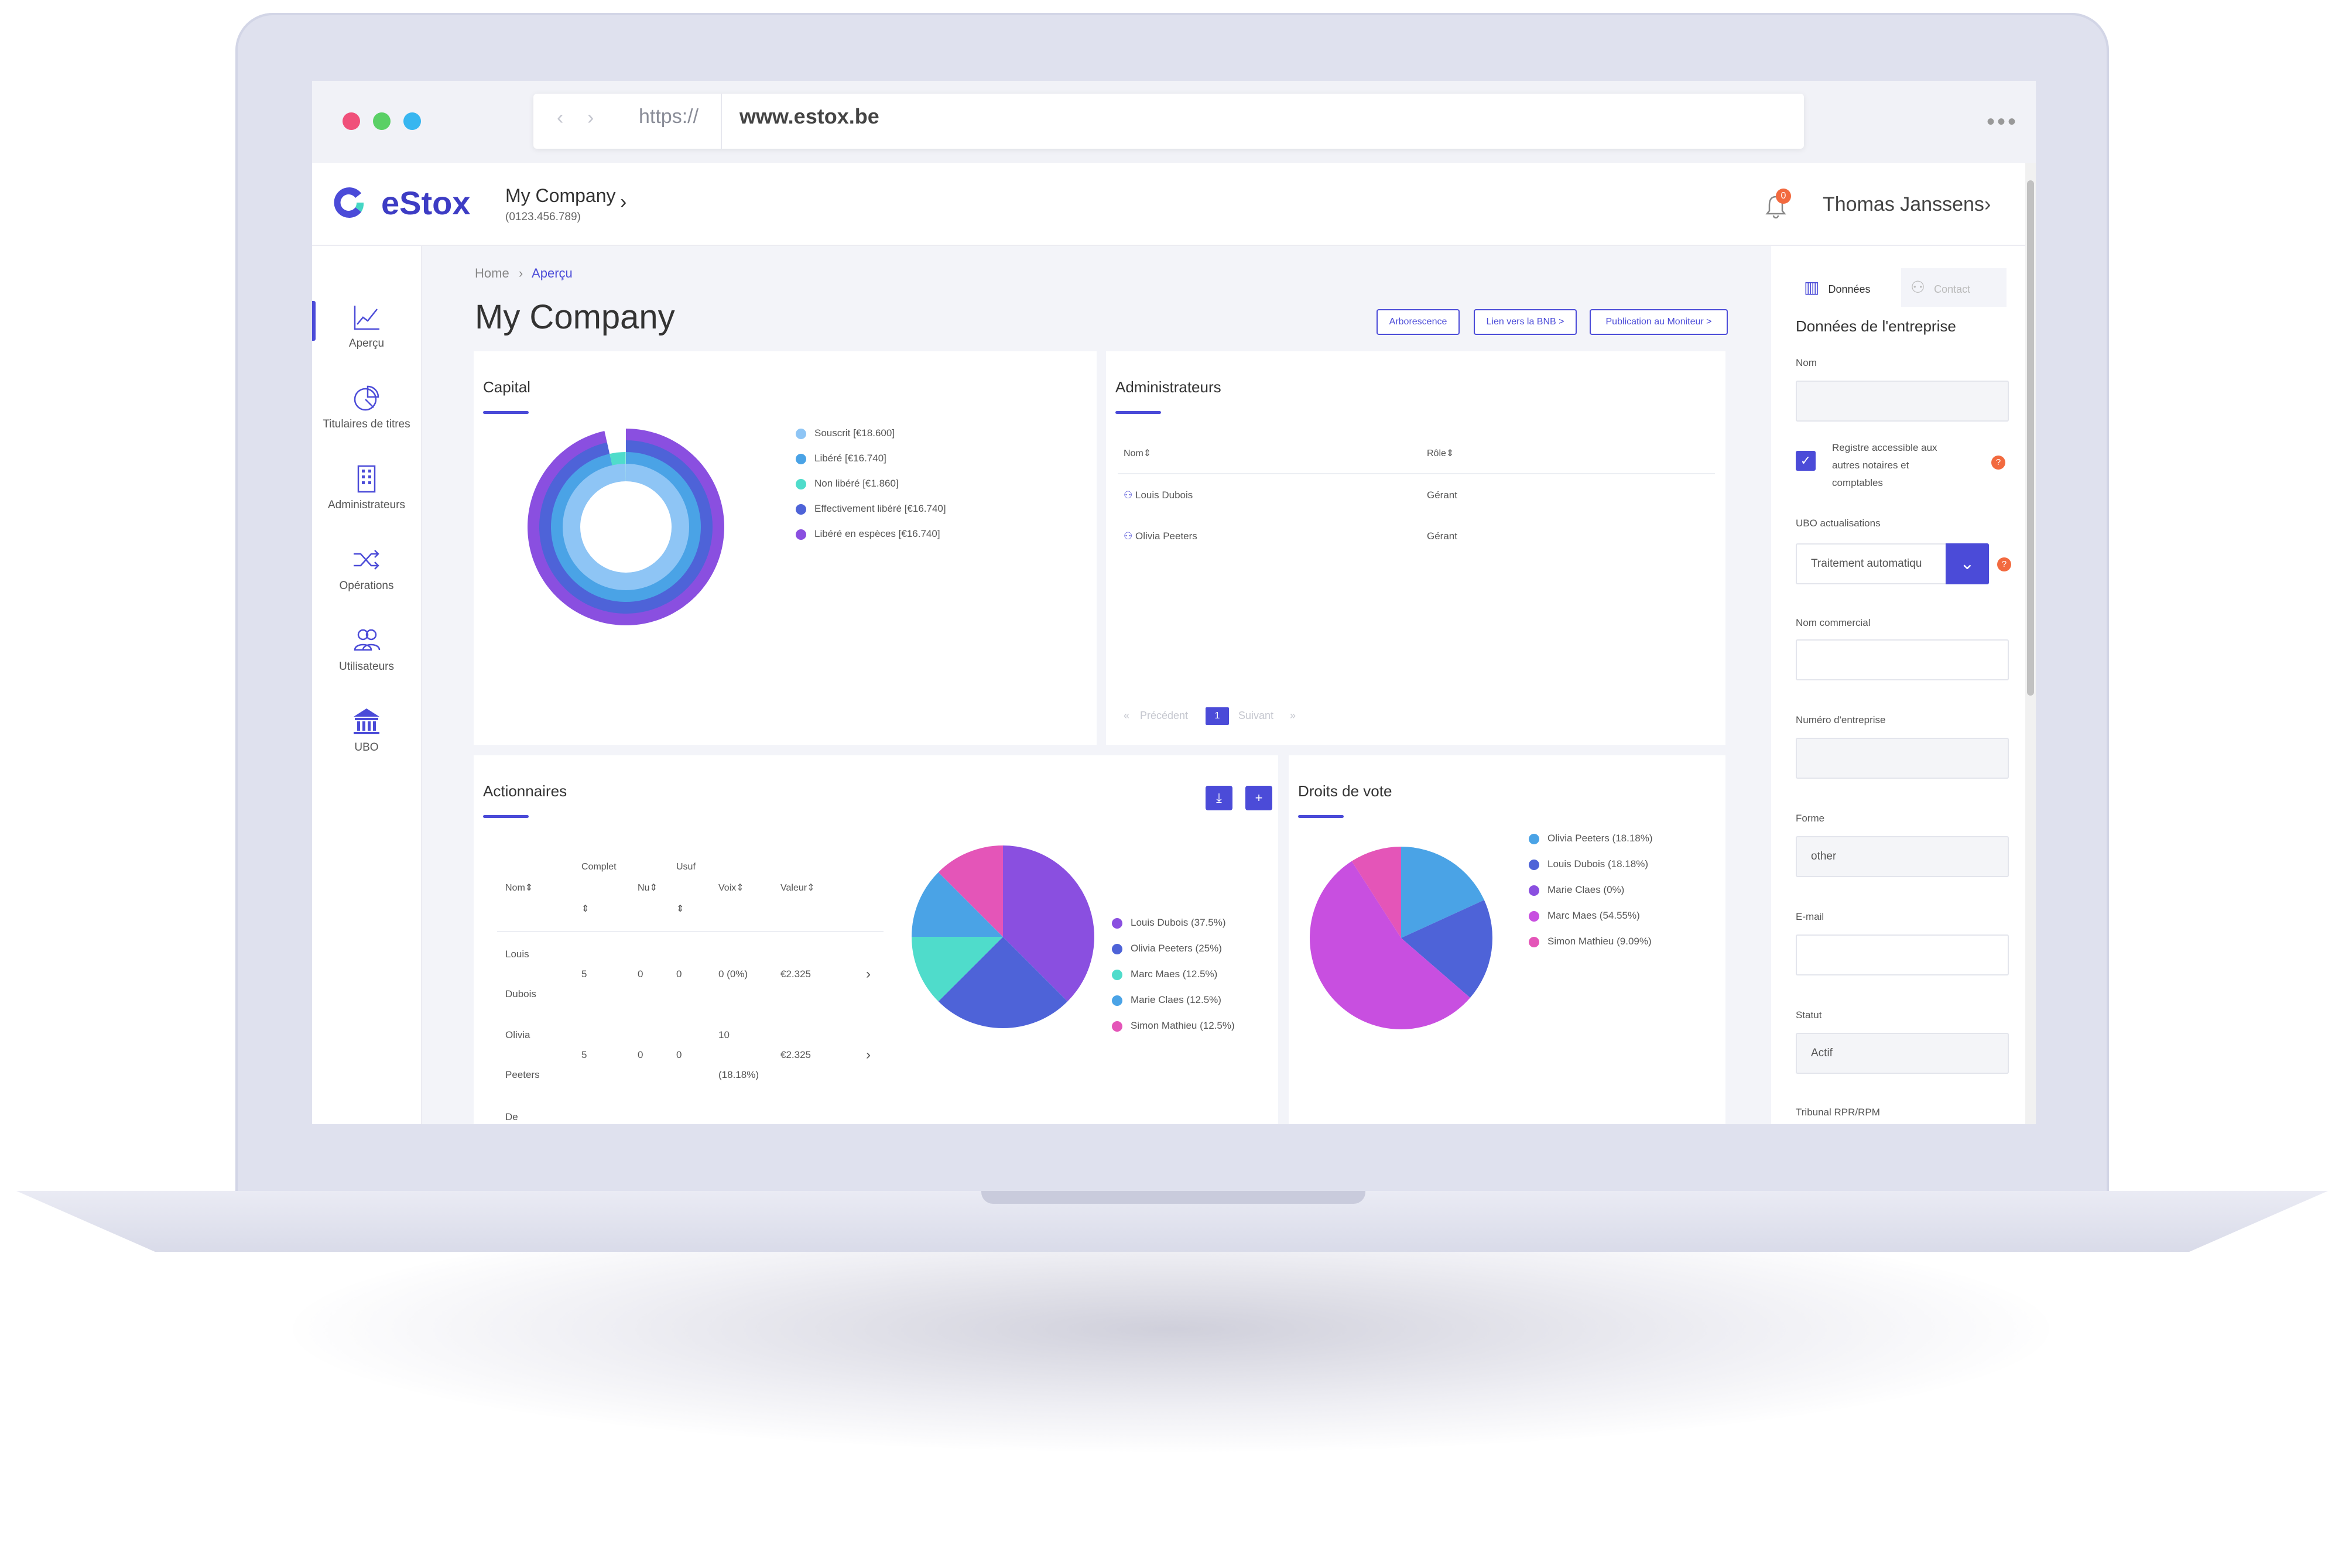 The height and width of the screenshot is (1568, 2342). I want to click on pager-next: Suivant, so click(1256, 715).